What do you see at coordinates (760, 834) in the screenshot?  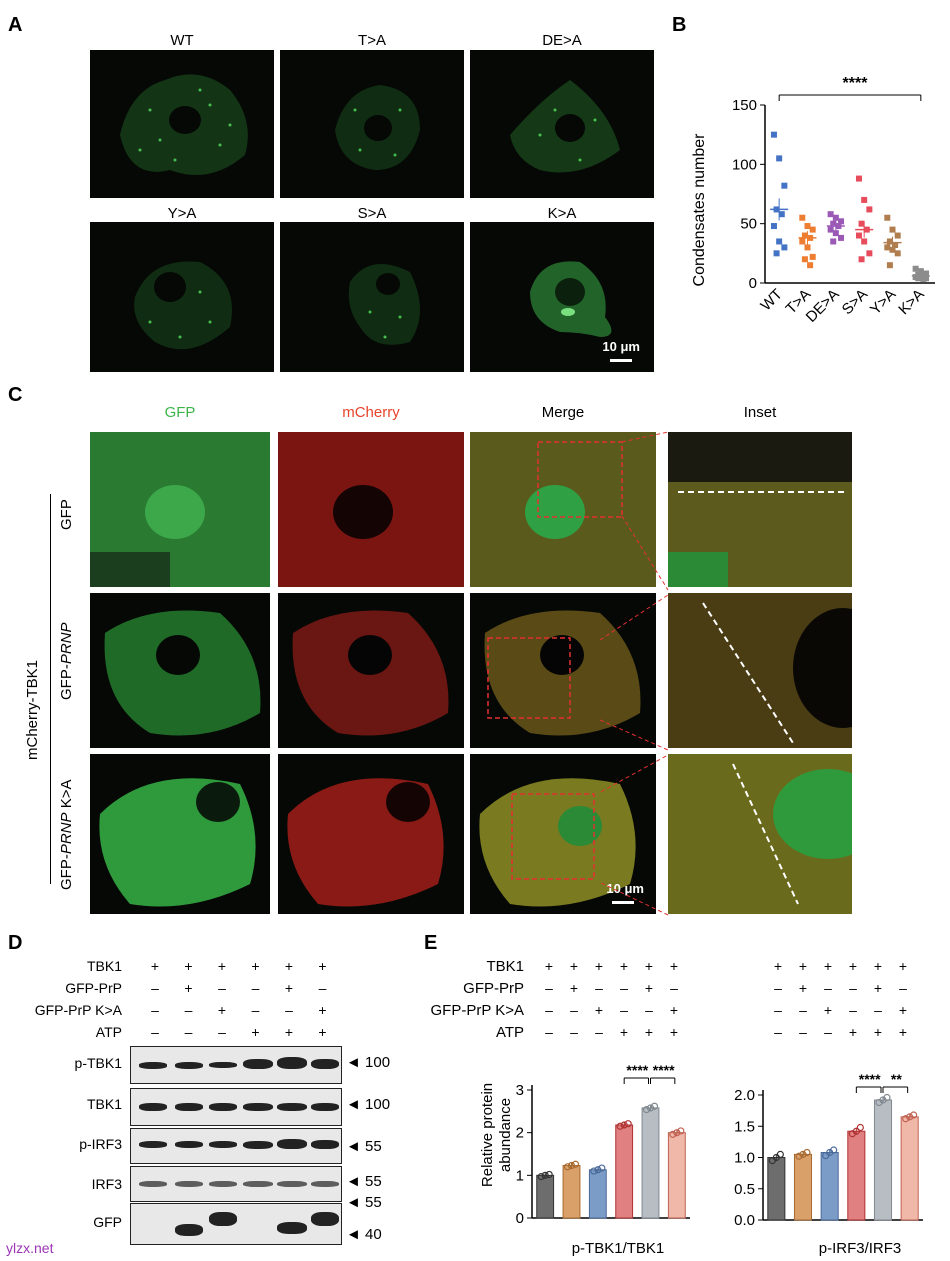 I see `image-inset-row3` at bounding box center [760, 834].